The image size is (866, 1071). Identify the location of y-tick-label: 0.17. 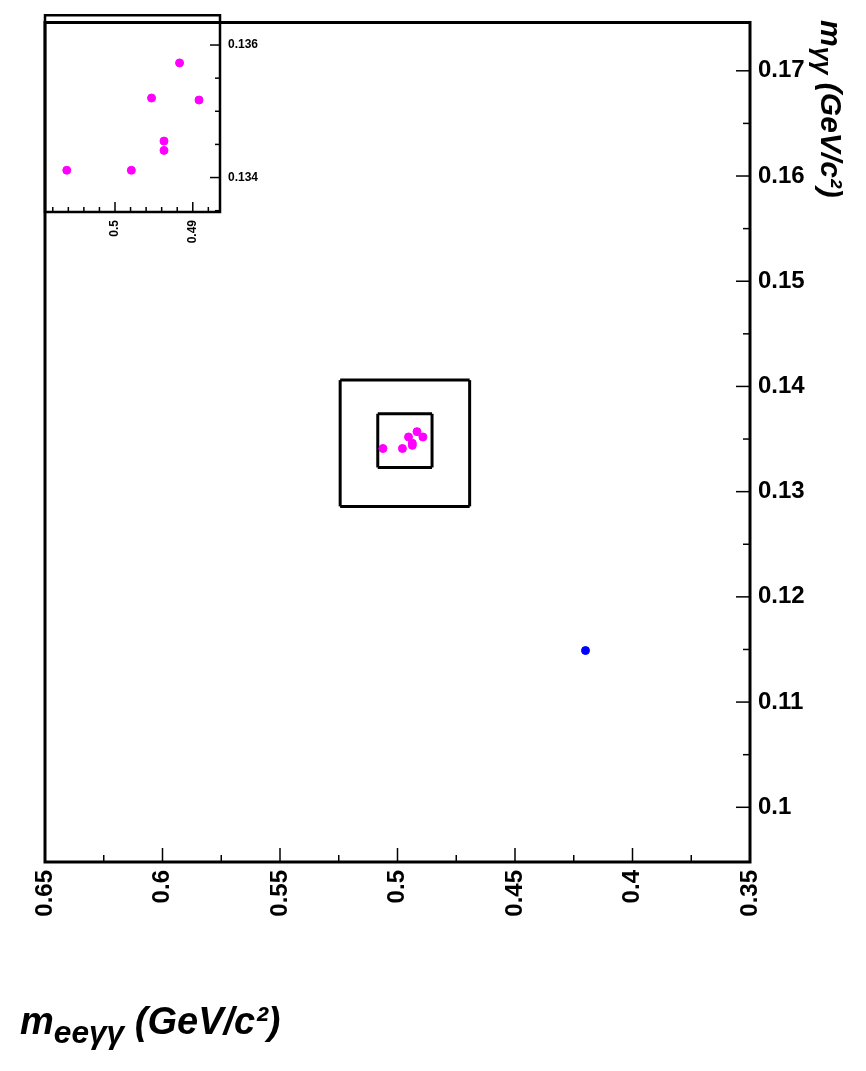
(781, 69).